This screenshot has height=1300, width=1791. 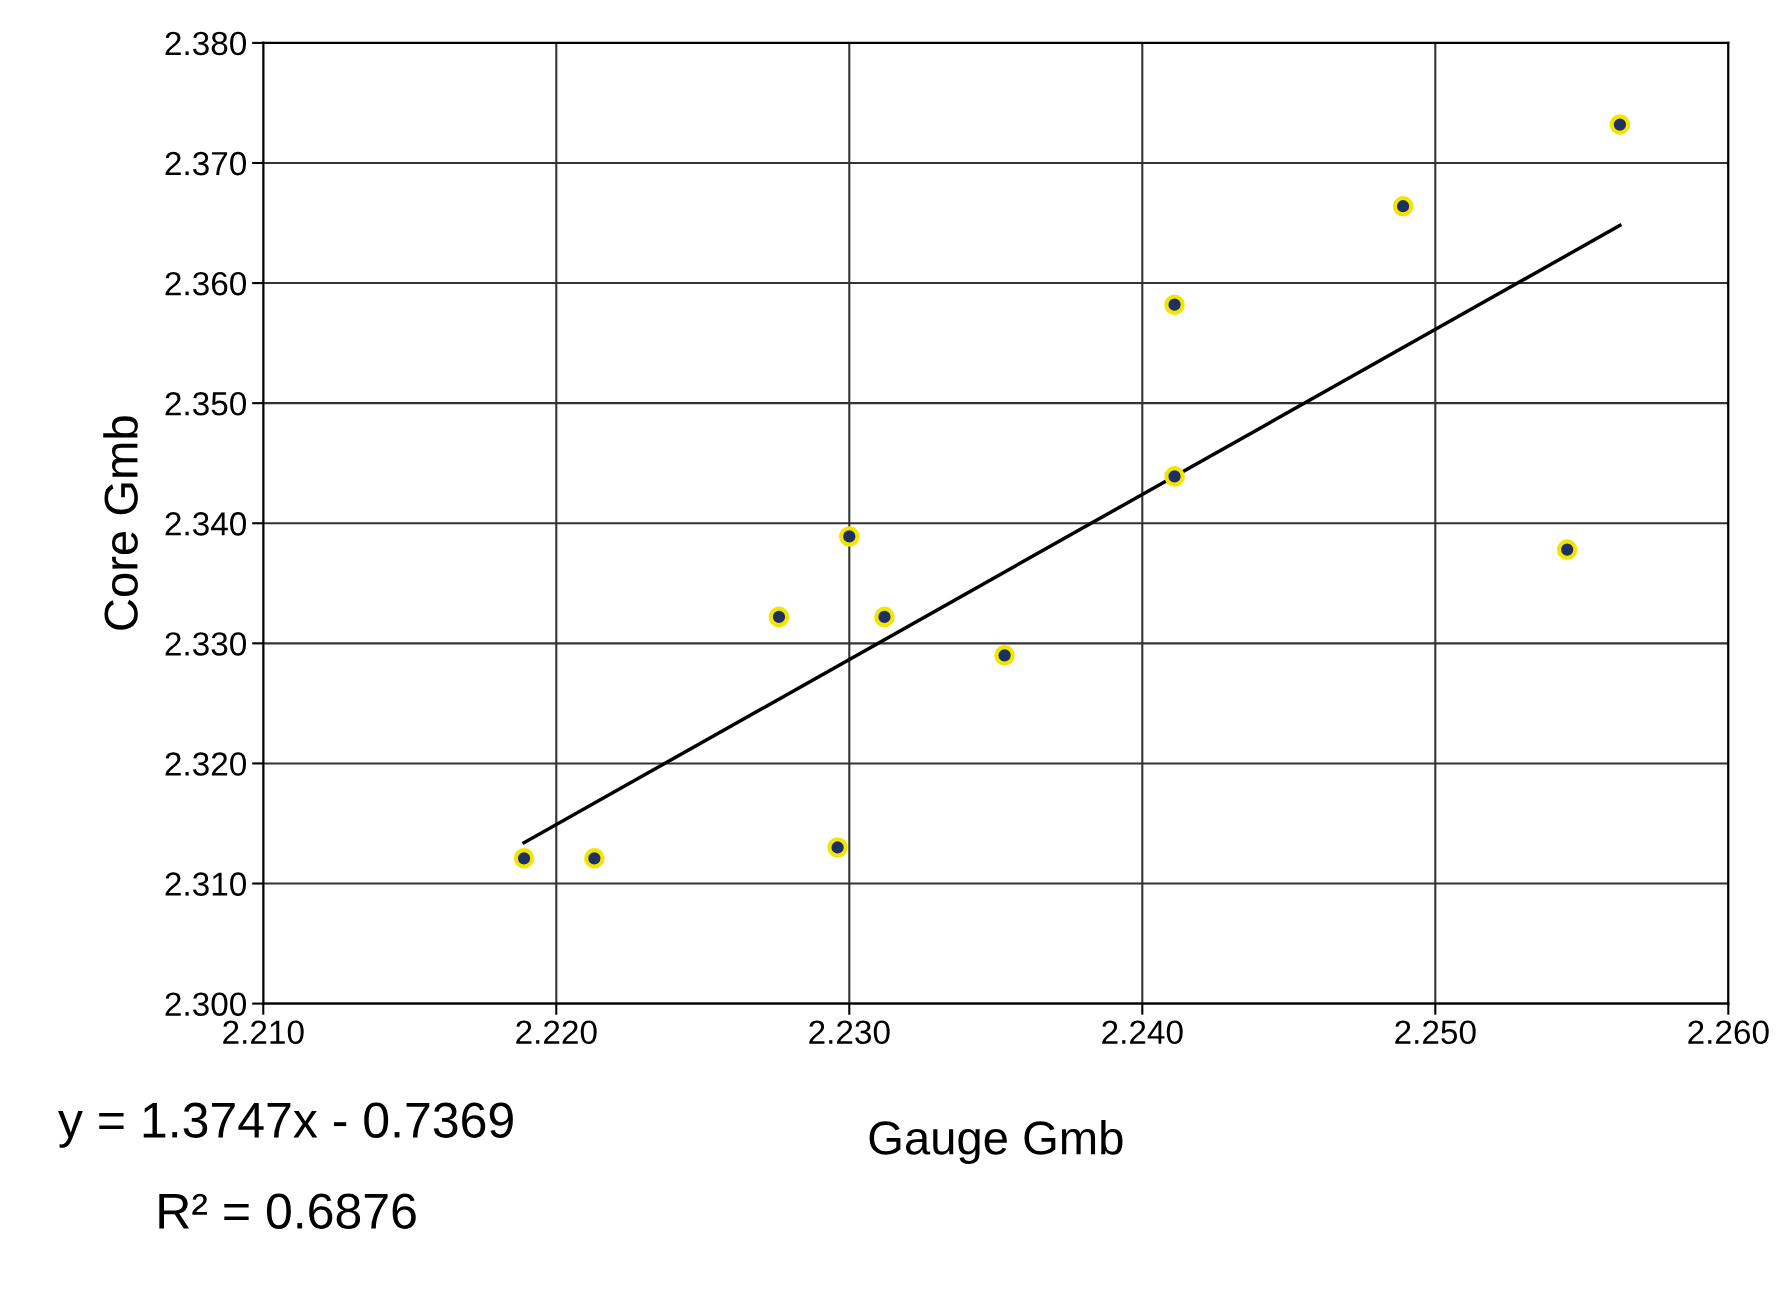 I want to click on x-tick-label: 2.240, so click(x=1142, y=1032).